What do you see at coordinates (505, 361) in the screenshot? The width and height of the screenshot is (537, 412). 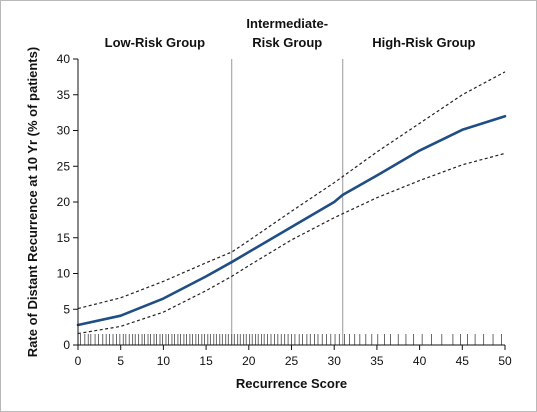 I see `x-tick-label: 50` at bounding box center [505, 361].